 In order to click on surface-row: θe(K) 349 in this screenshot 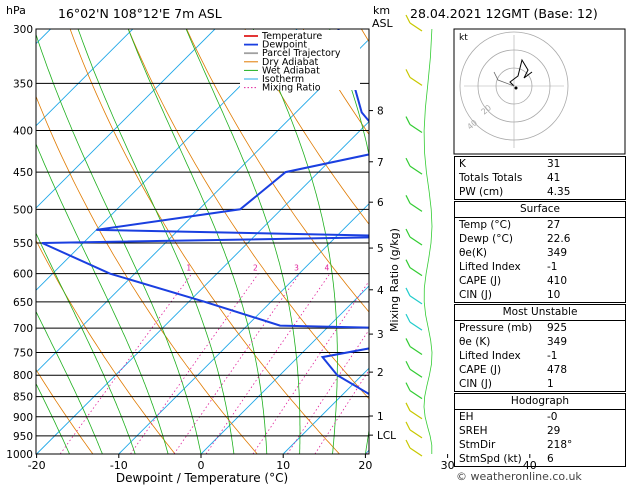, I will do `click(540, 253)`.